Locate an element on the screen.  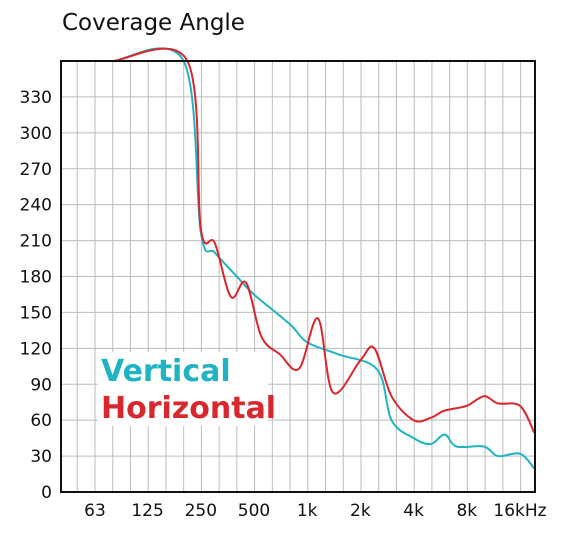
x-tick-label: 1k is located at coordinates (307, 511).